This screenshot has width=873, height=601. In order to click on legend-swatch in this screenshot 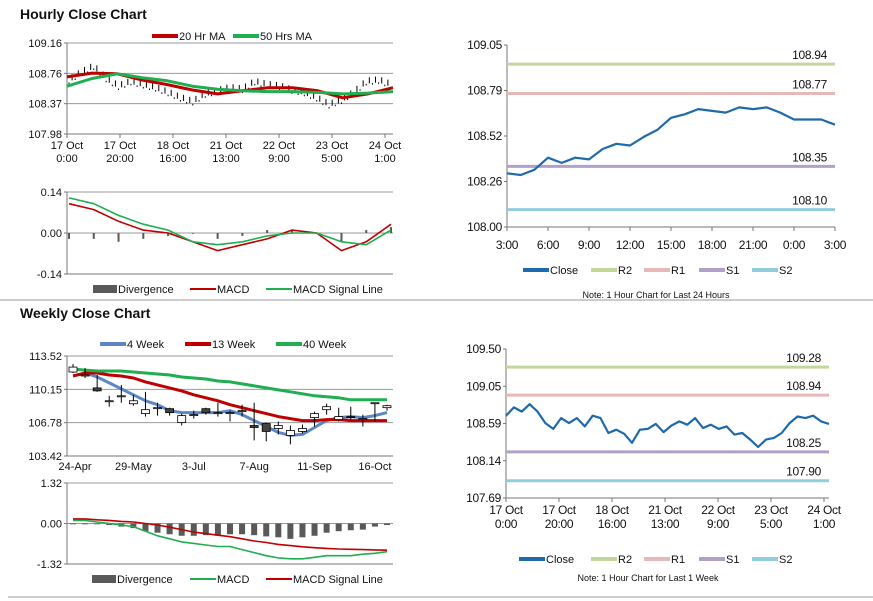, I will do `click(105, 289)`.